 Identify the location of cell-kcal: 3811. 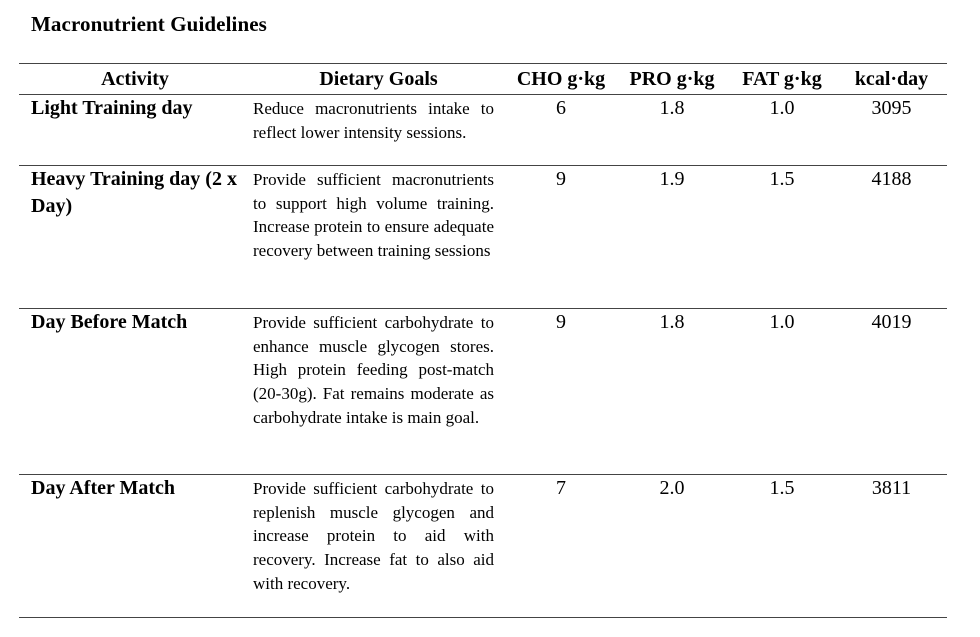
(891, 488).